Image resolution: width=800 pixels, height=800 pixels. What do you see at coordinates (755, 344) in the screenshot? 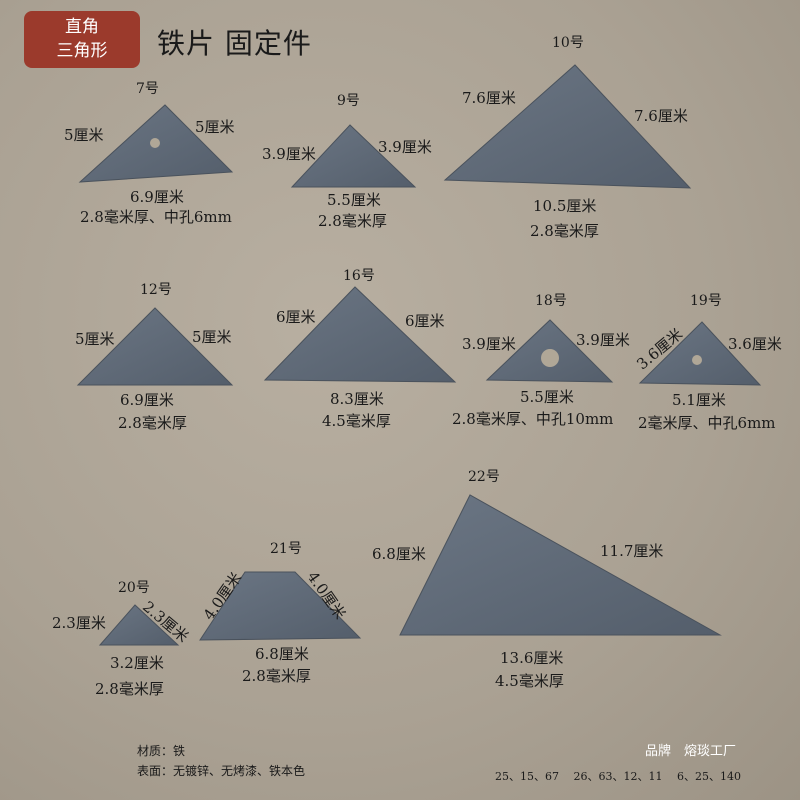
I see `label-side-right-19: 3.6厘米` at bounding box center [755, 344].